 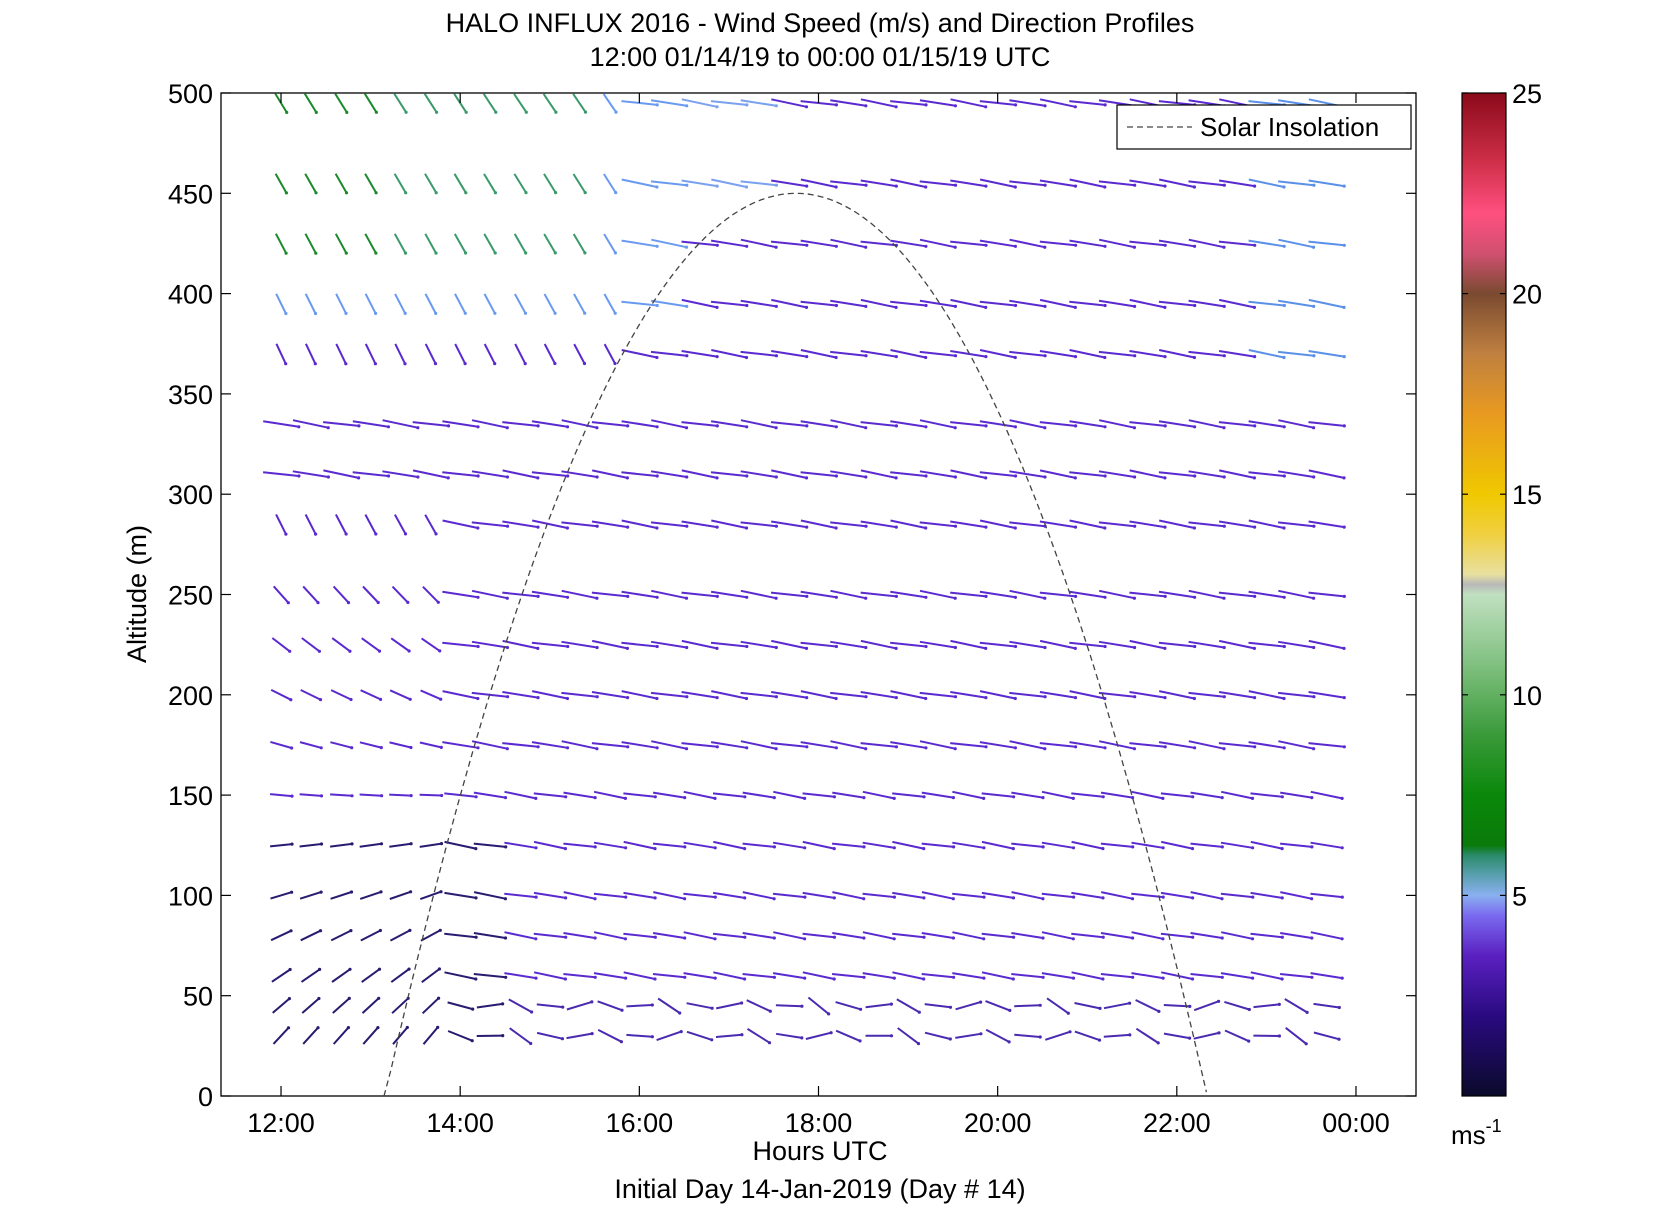 I want to click on y-tick-label: 250, so click(x=190, y=596).